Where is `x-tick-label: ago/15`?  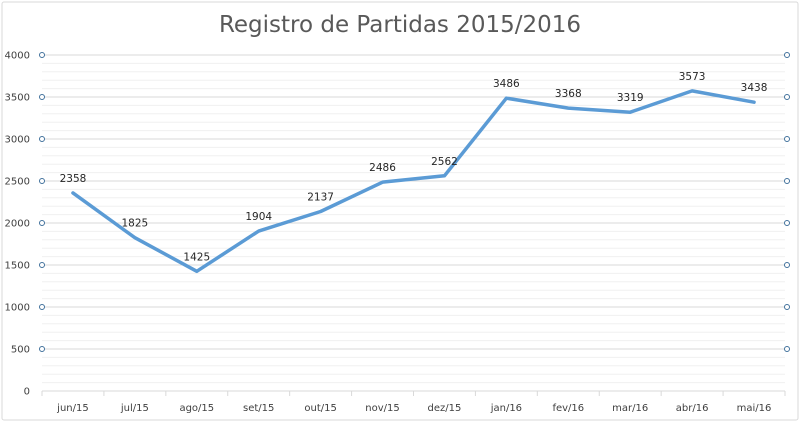 x-tick-label: ago/15 is located at coordinates (196, 408).